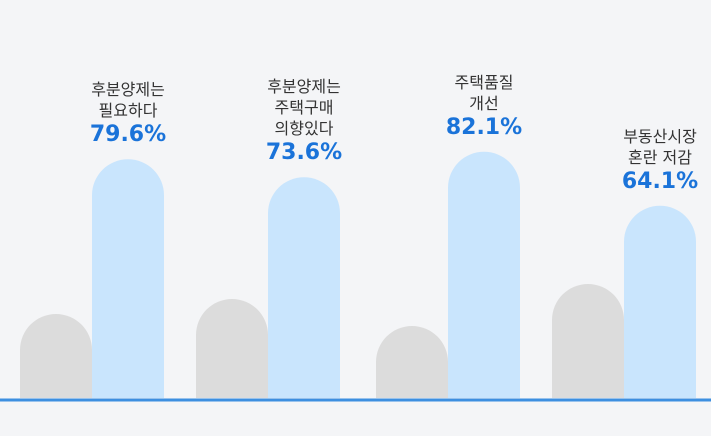 Image resolution: width=711 pixels, height=436 pixels. I want to click on value-label: 73.6%, so click(304, 153).